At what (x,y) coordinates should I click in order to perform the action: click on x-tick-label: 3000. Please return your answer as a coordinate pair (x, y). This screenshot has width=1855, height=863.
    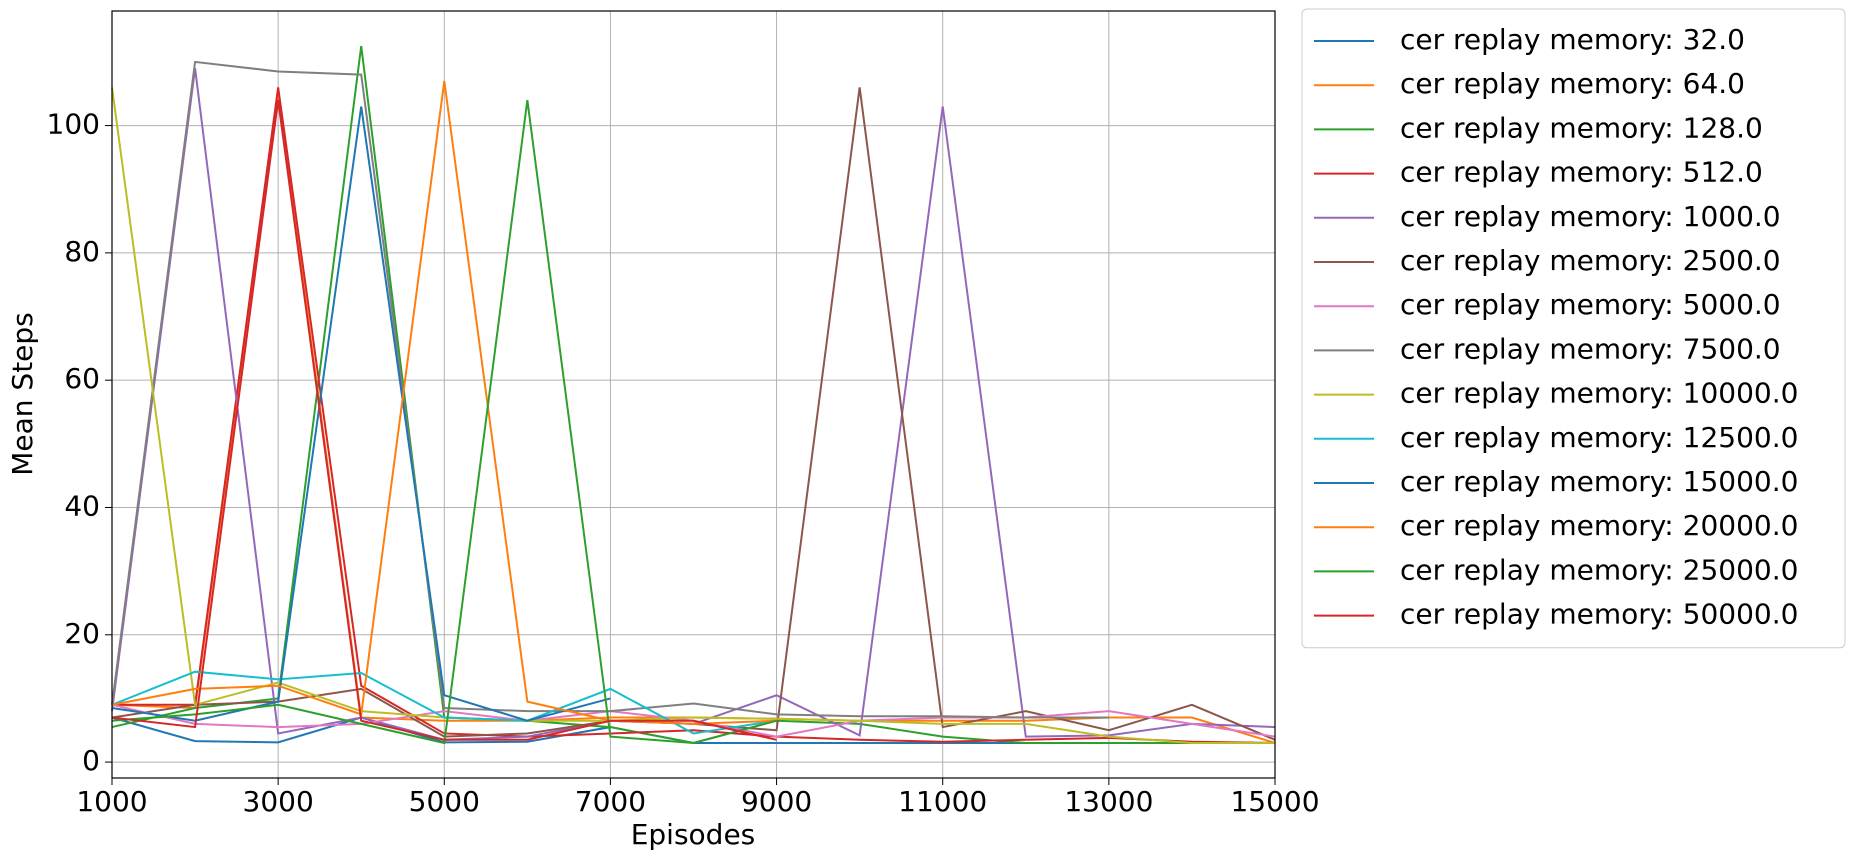
    Looking at the image, I should click on (278, 801).